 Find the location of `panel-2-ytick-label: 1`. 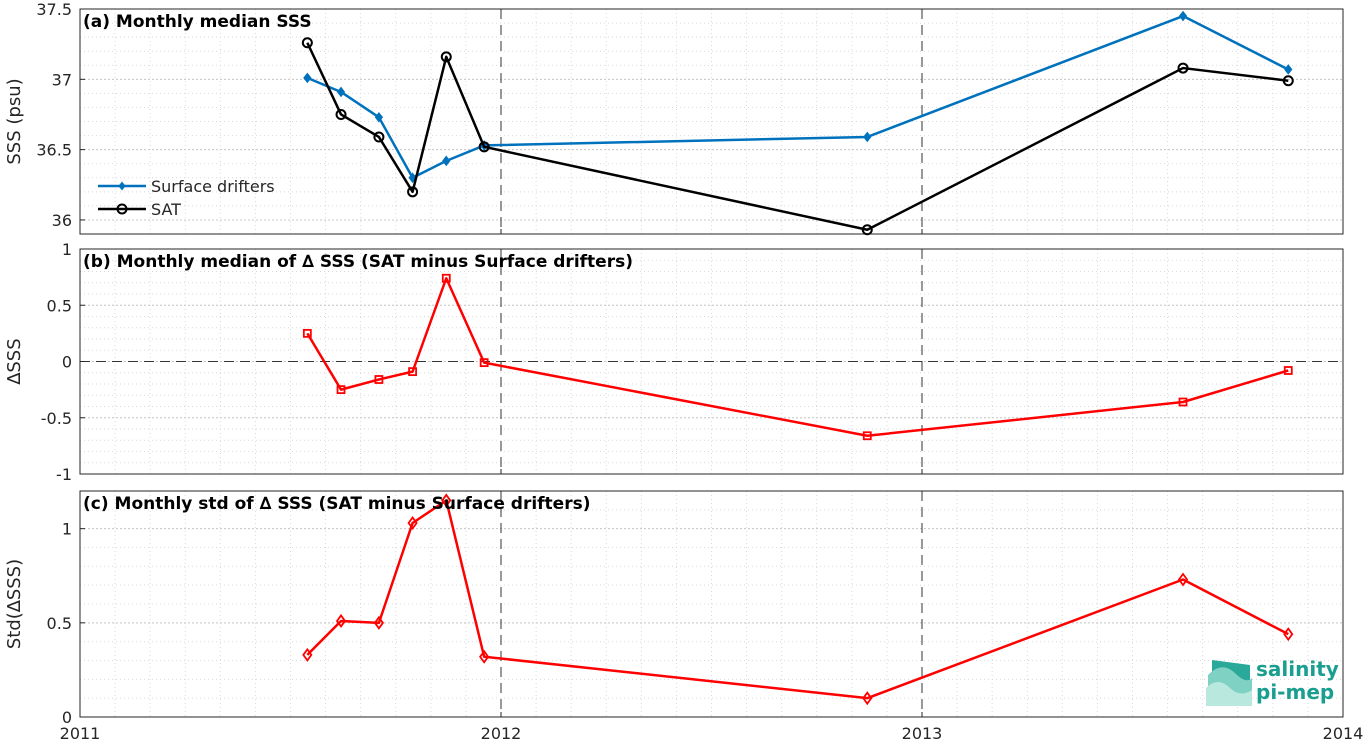

panel-2-ytick-label: 1 is located at coordinates (67, 249).